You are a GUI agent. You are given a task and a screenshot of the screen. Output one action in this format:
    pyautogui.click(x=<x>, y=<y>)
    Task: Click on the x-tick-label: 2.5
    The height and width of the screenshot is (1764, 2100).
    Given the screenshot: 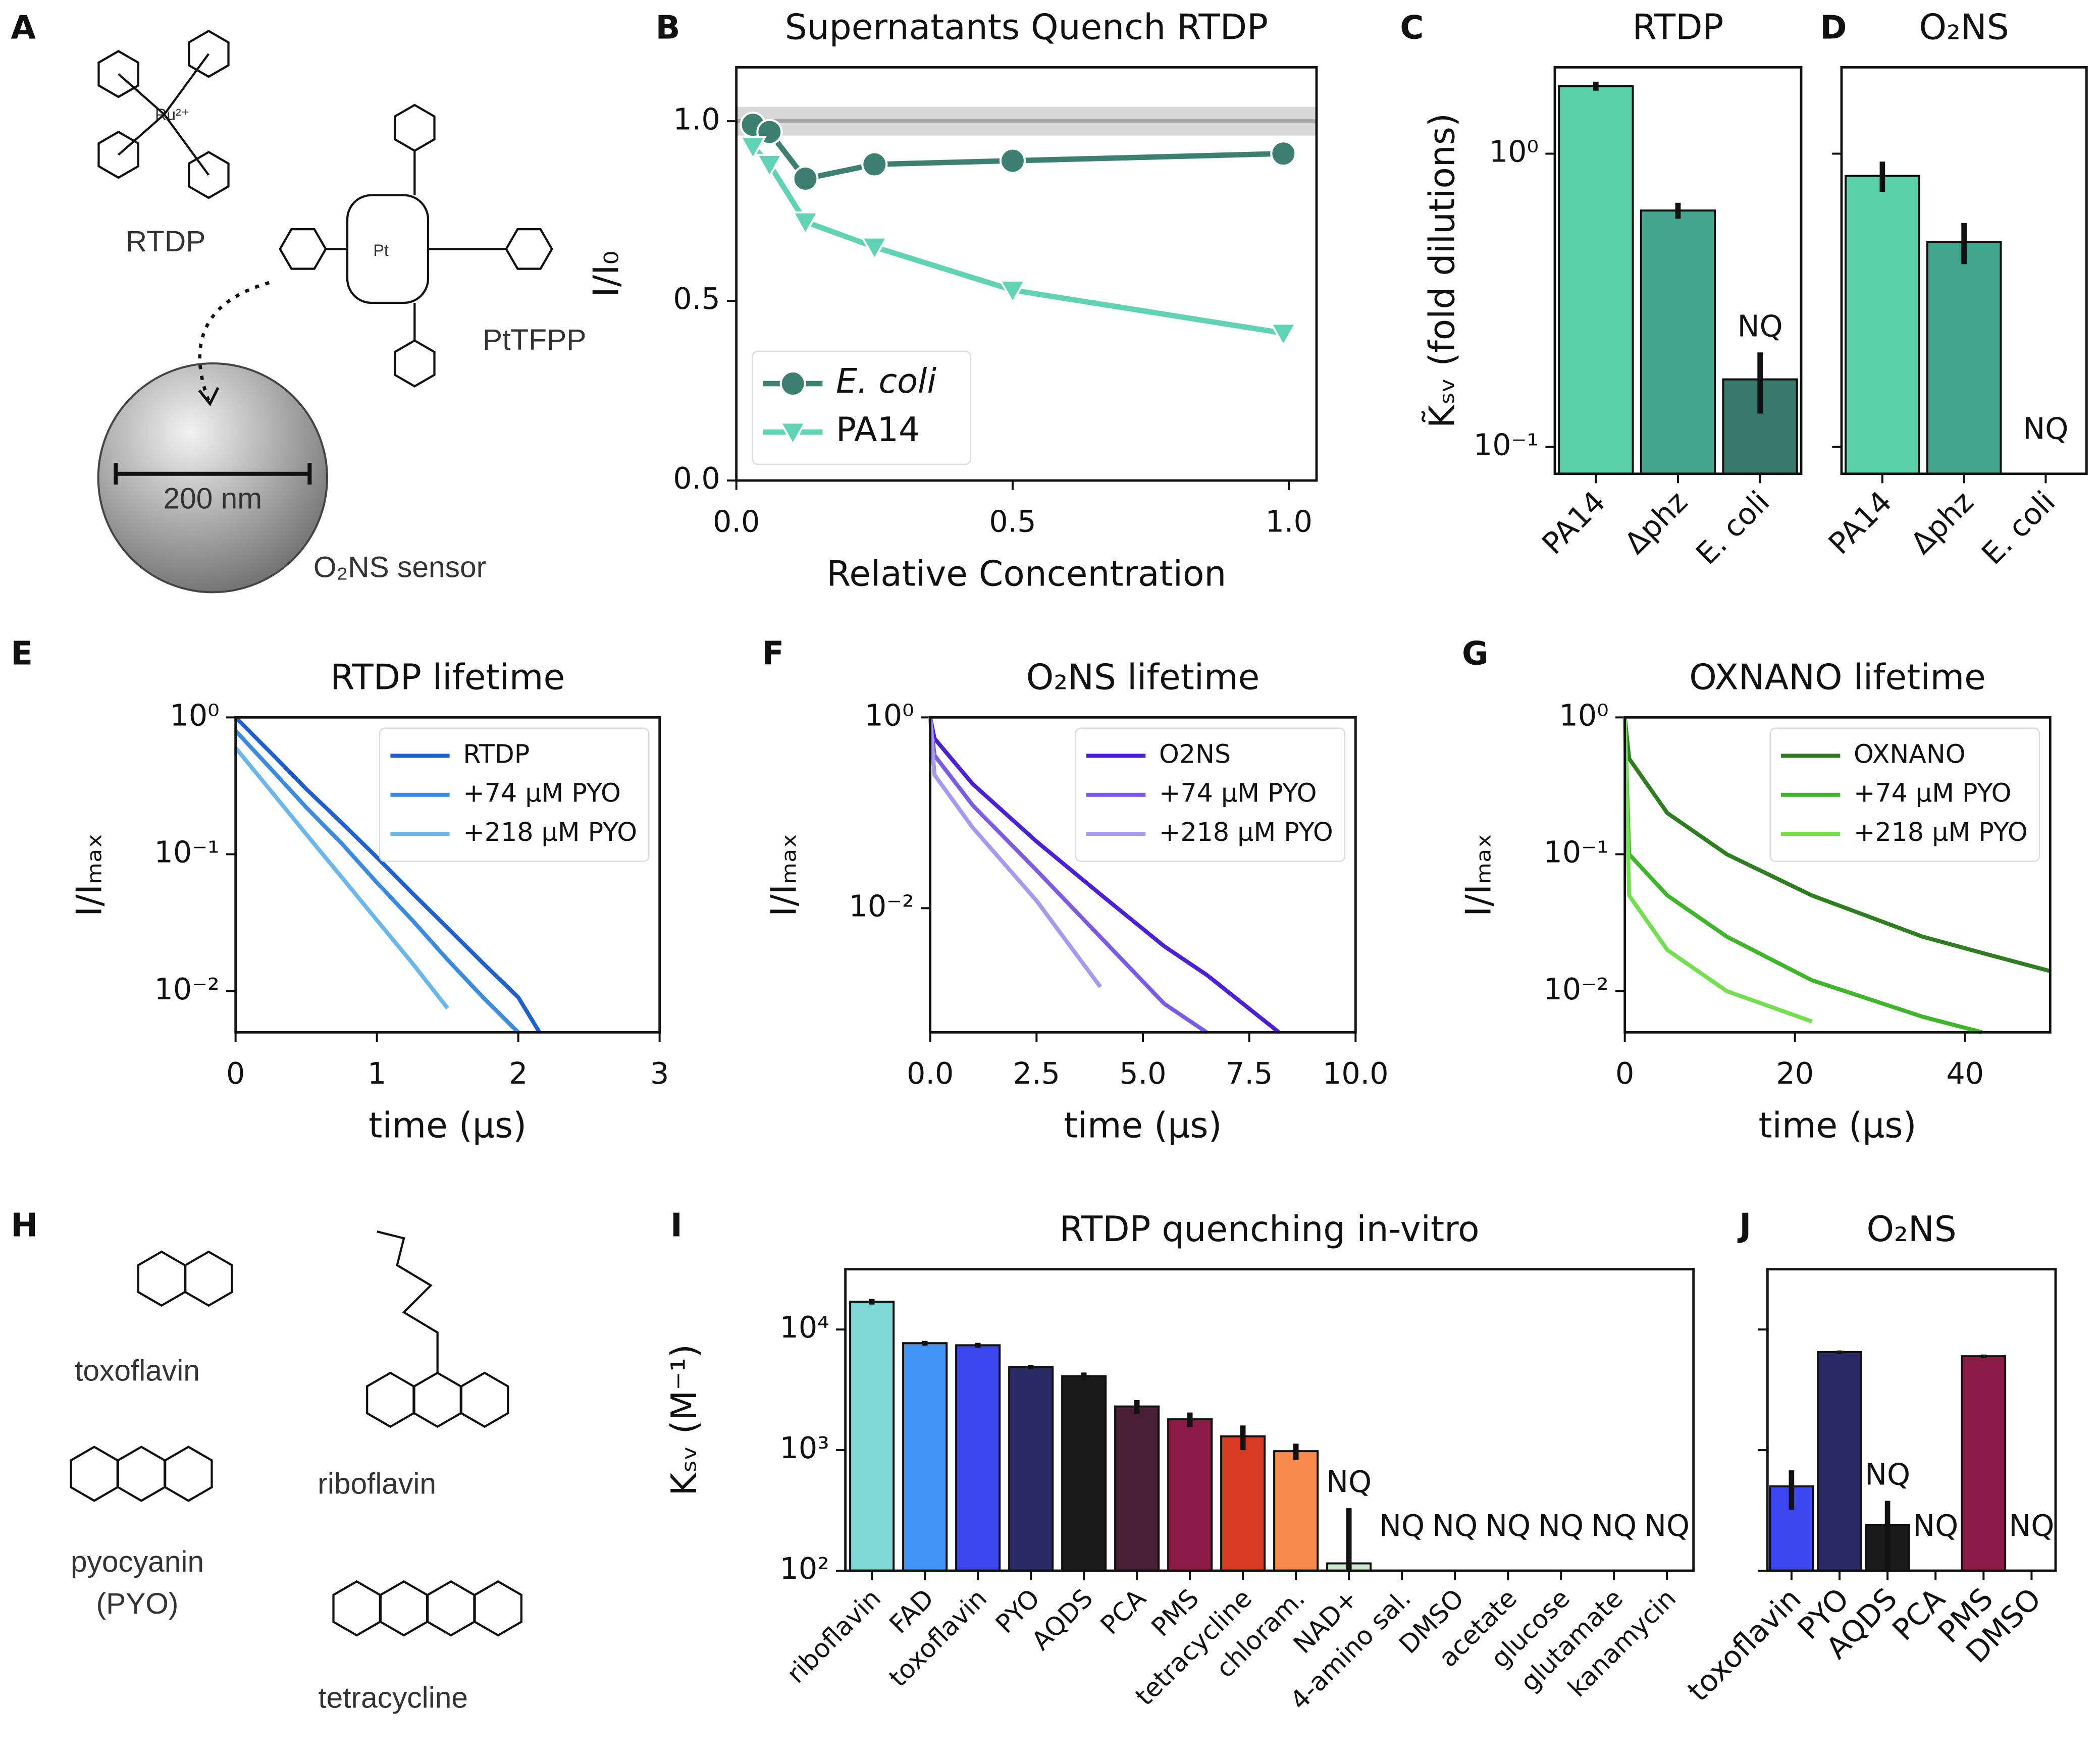 What is the action you would take?
    pyautogui.click(x=1036, y=1073)
    